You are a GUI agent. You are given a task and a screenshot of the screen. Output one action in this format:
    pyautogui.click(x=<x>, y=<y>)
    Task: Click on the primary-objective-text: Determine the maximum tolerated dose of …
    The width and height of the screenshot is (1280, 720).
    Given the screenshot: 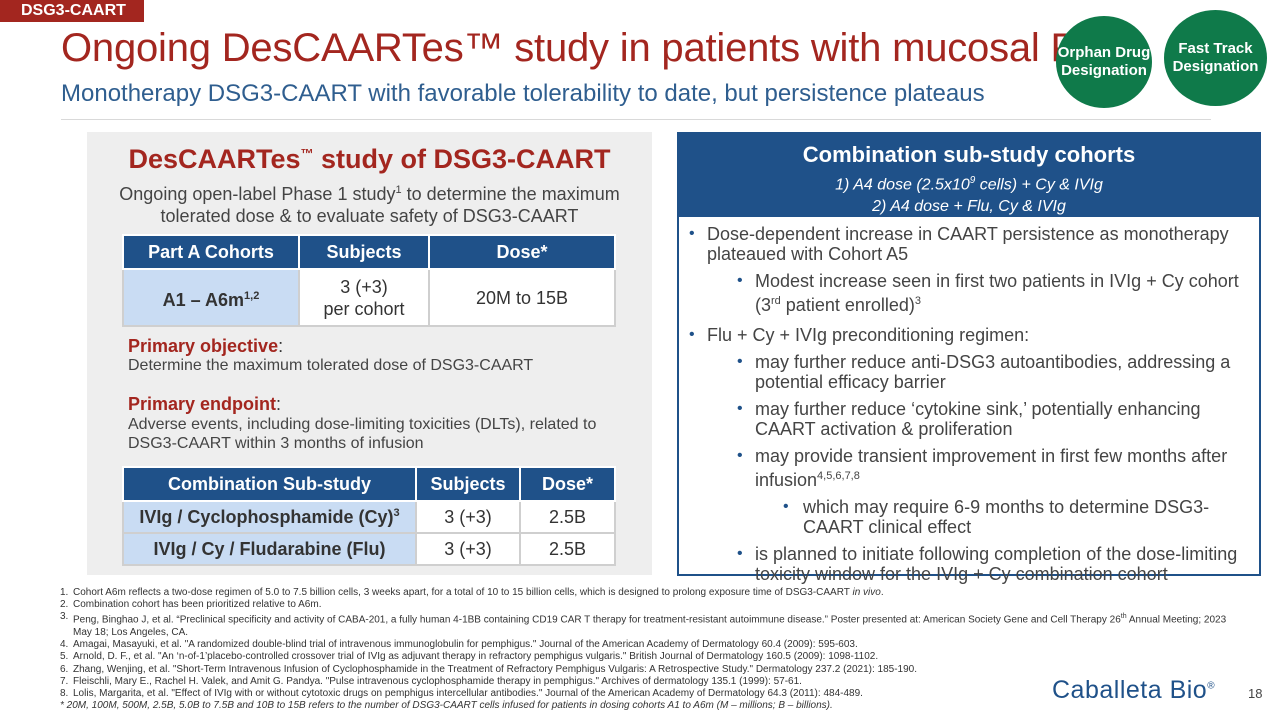 What is the action you would take?
    pyautogui.click(x=331, y=365)
    